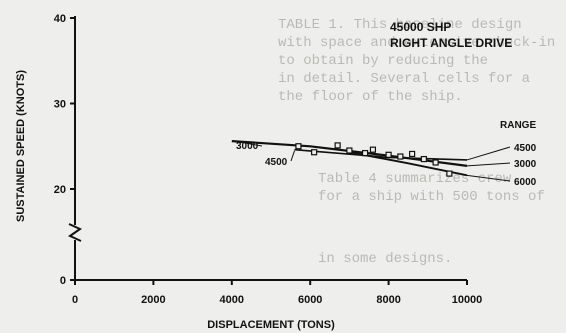 This screenshot has width=566, height=333. I want to click on series-label-left-3000: 3000, so click(247, 146).